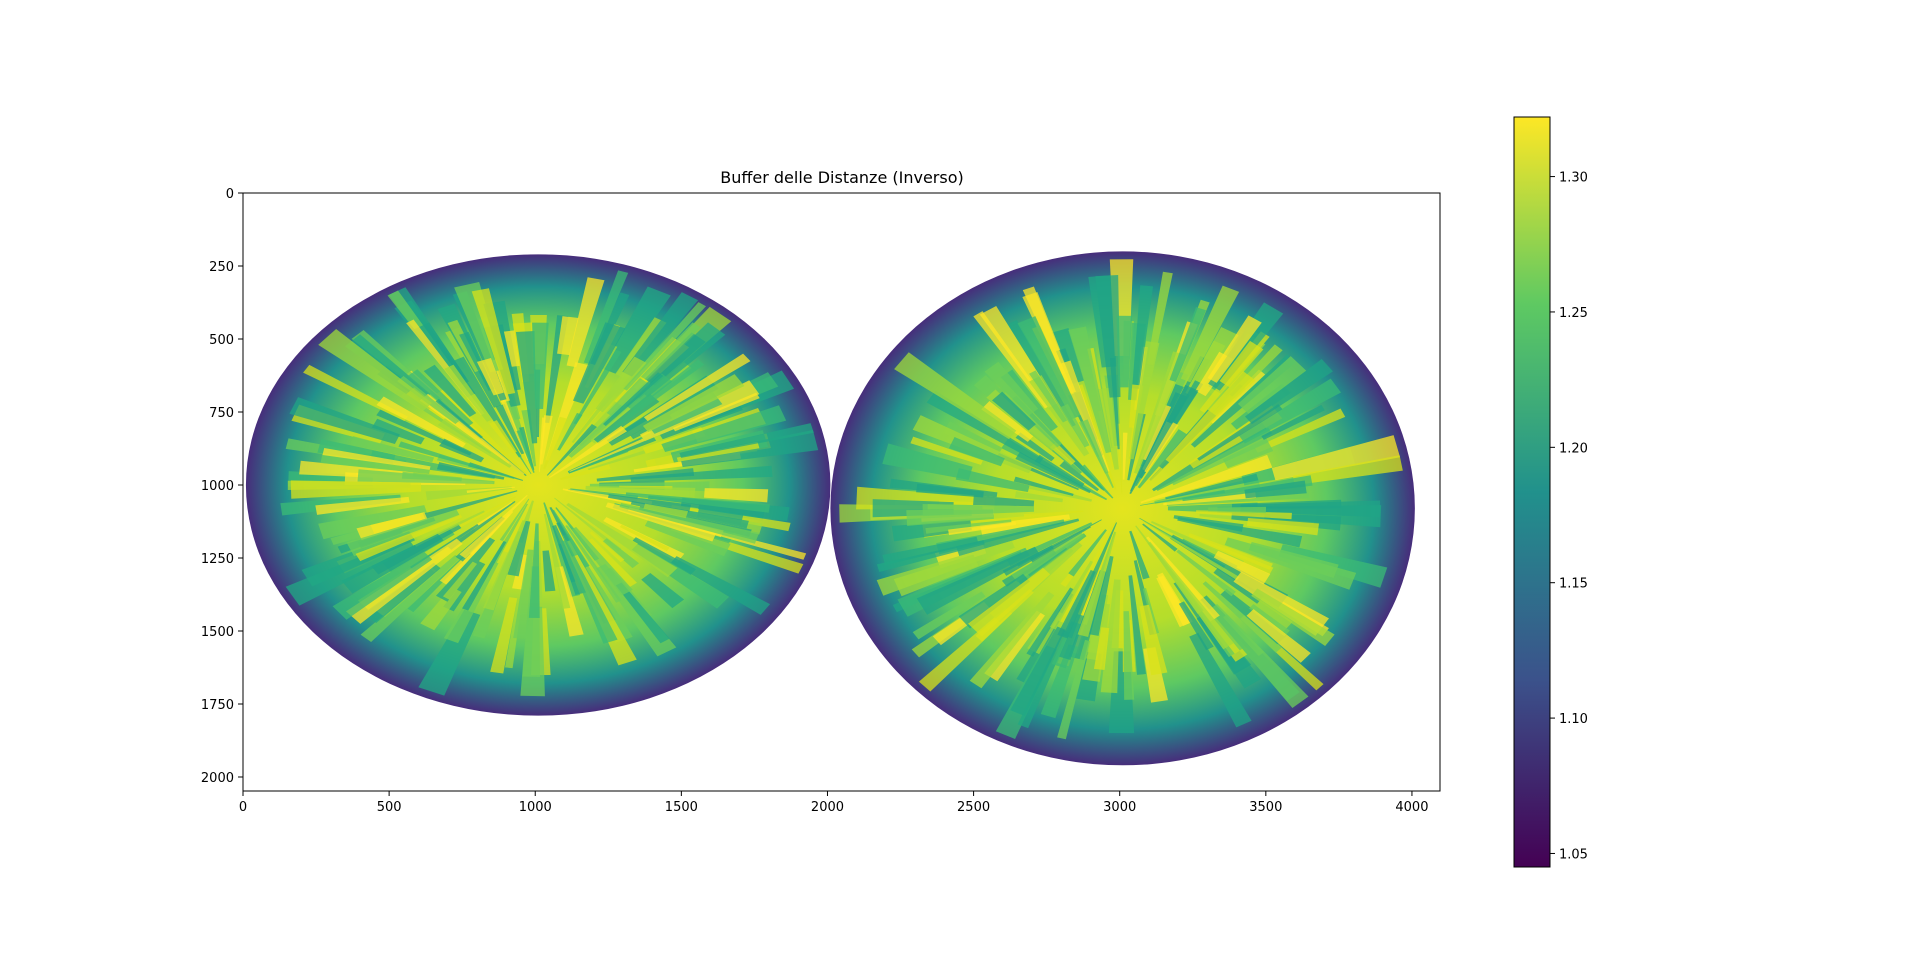 Image resolution: width=1920 pixels, height=967 pixels. I want to click on y-tick-label: 2000, so click(217, 778).